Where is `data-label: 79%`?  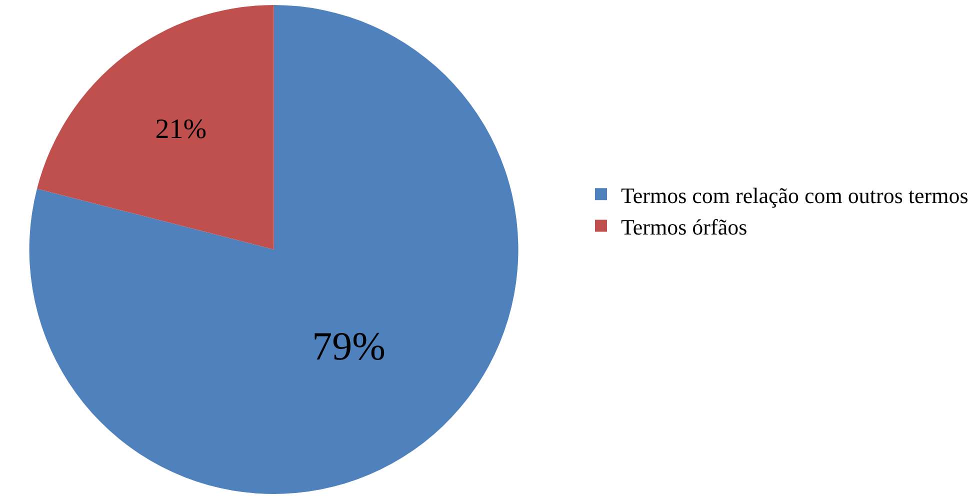
data-label: 79% is located at coordinates (349, 346).